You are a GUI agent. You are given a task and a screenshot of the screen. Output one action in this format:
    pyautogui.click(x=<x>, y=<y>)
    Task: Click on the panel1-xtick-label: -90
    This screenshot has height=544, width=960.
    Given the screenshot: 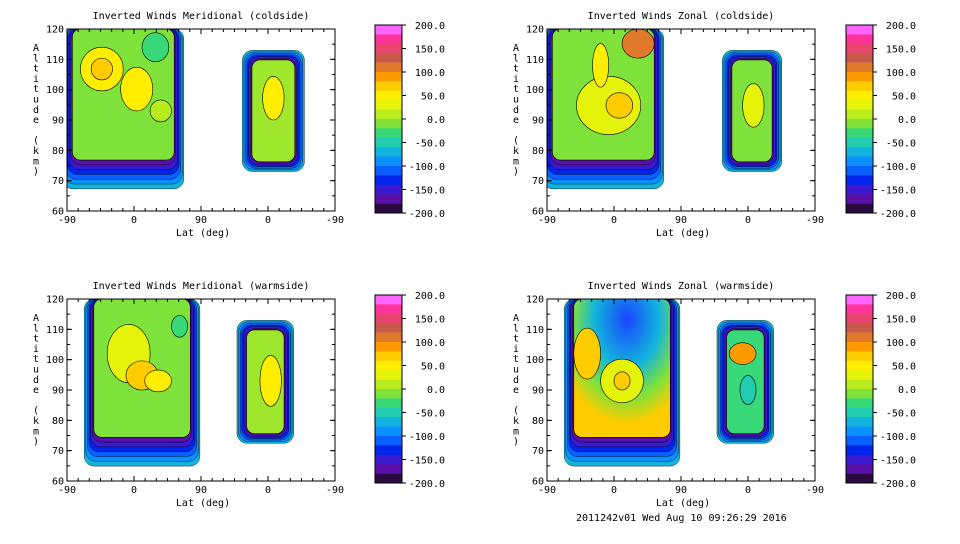 What is the action you would take?
    pyautogui.click(x=67, y=220)
    